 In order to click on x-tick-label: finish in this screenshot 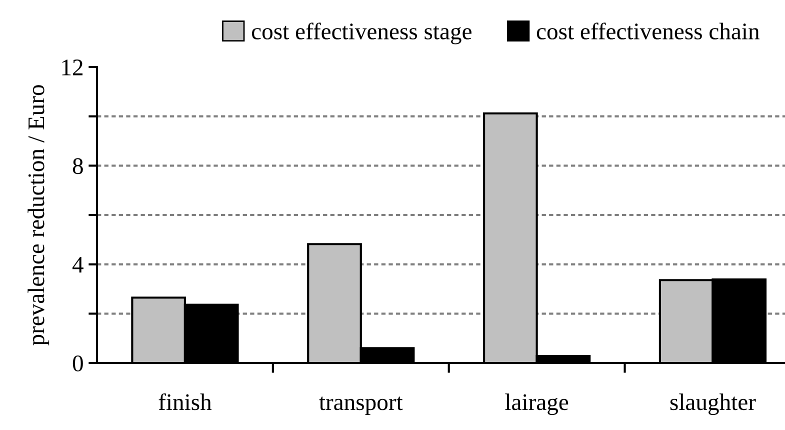, I will do `click(185, 401)`.